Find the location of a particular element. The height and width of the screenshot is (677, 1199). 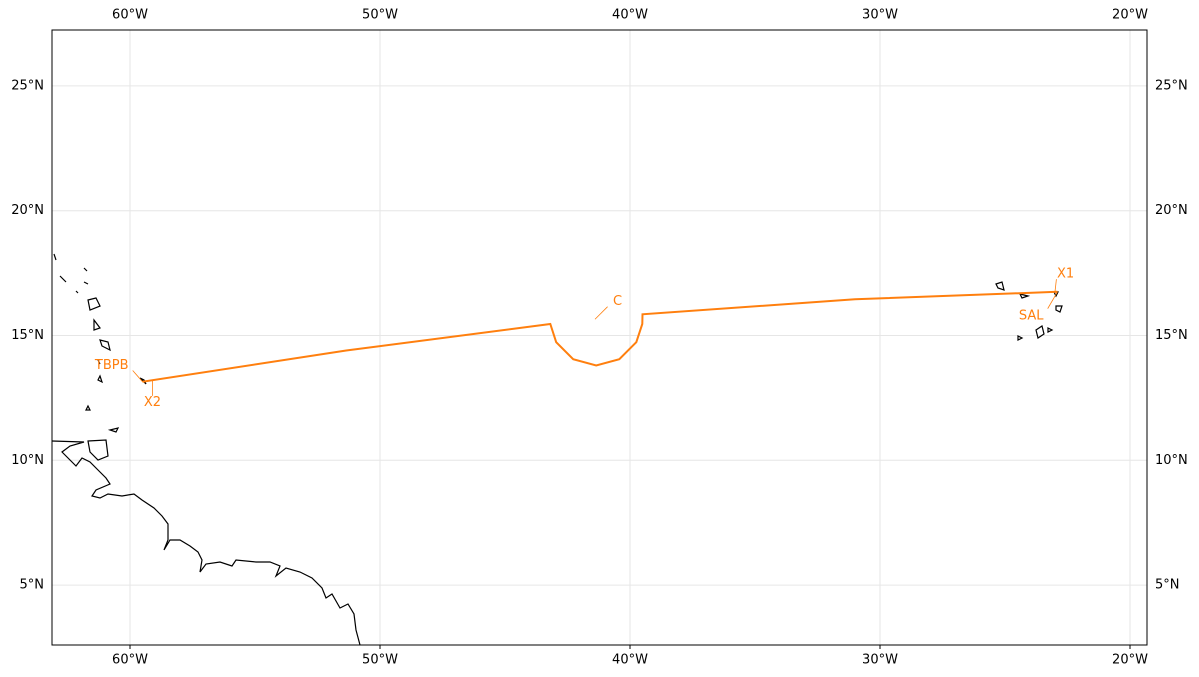

point-label: C is located at coordinates (617, 301).